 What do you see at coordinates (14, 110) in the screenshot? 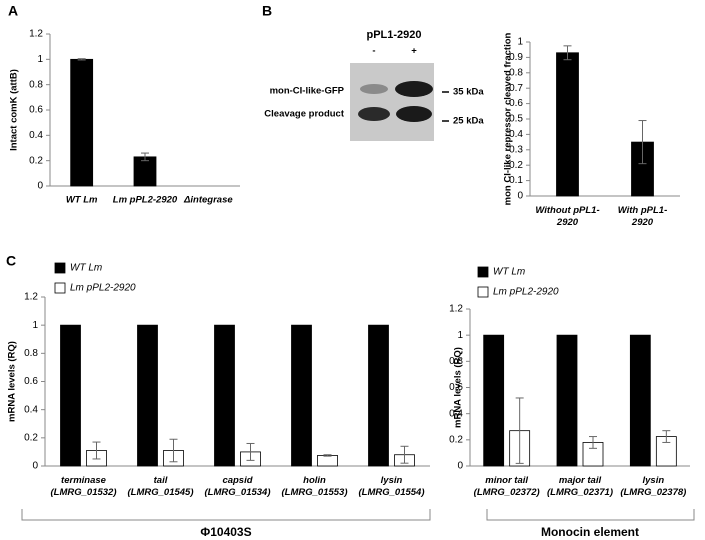
I see `y-axis-title: Intact comK (attB)` at bounding box center [14, 110].